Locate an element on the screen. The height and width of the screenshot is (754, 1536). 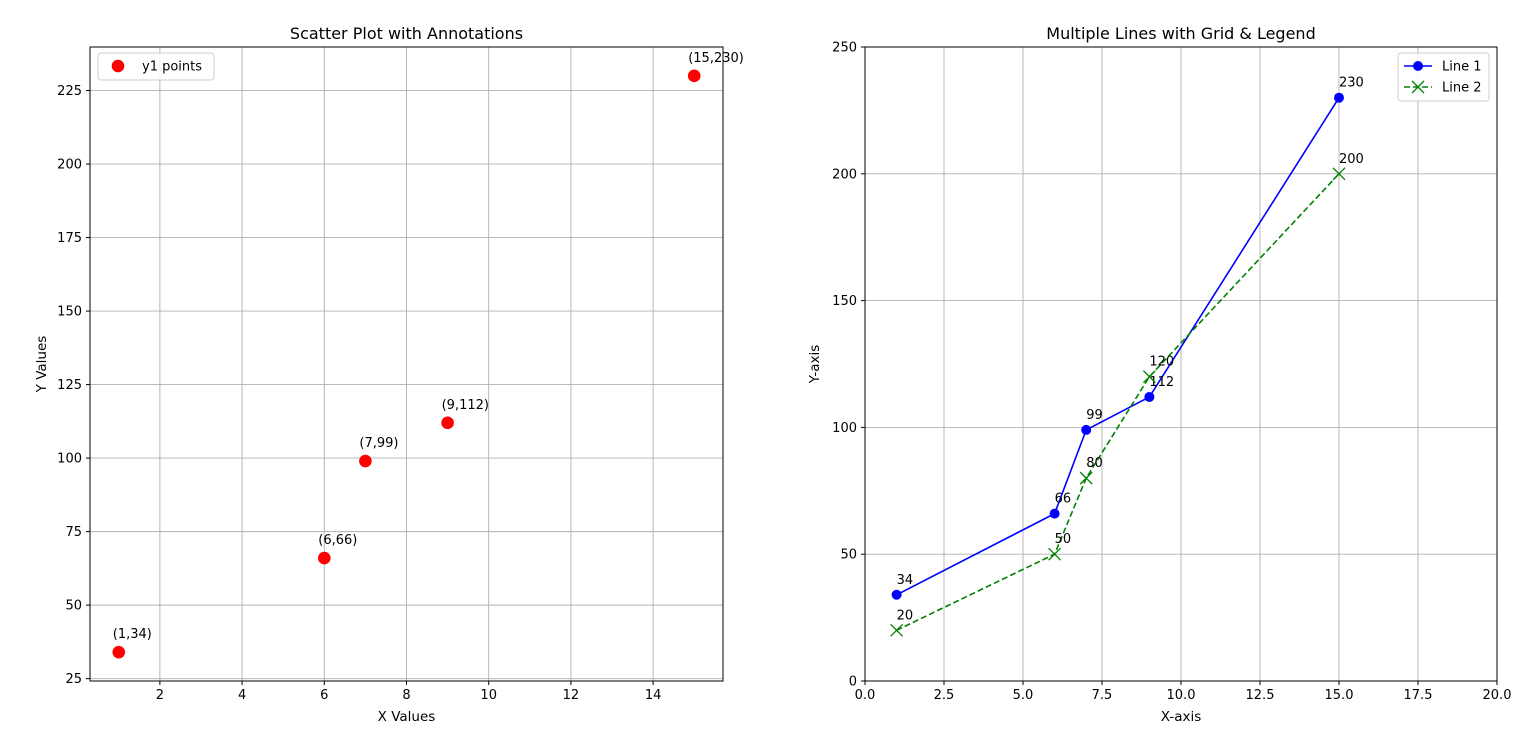
annotation-label: (15,230) is located at coordinates (716, 58).